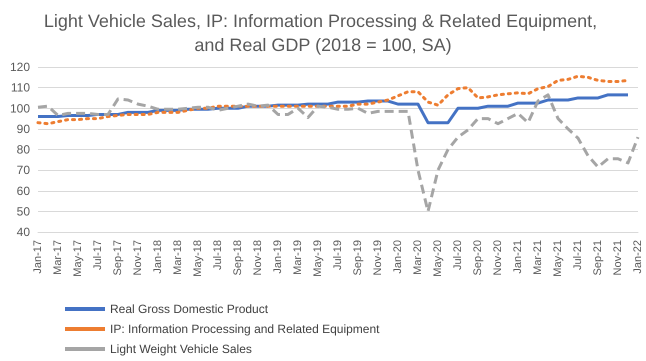 The image size is (646, 361). What do you see at coordinates (20, 87) in the screenshot?
I see `y-tick-label: 110` at bounding box center [20, 87].